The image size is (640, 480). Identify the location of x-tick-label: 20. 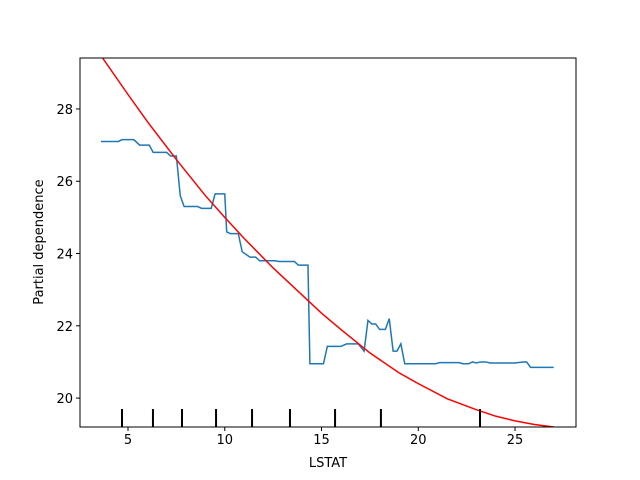
(418, 440).